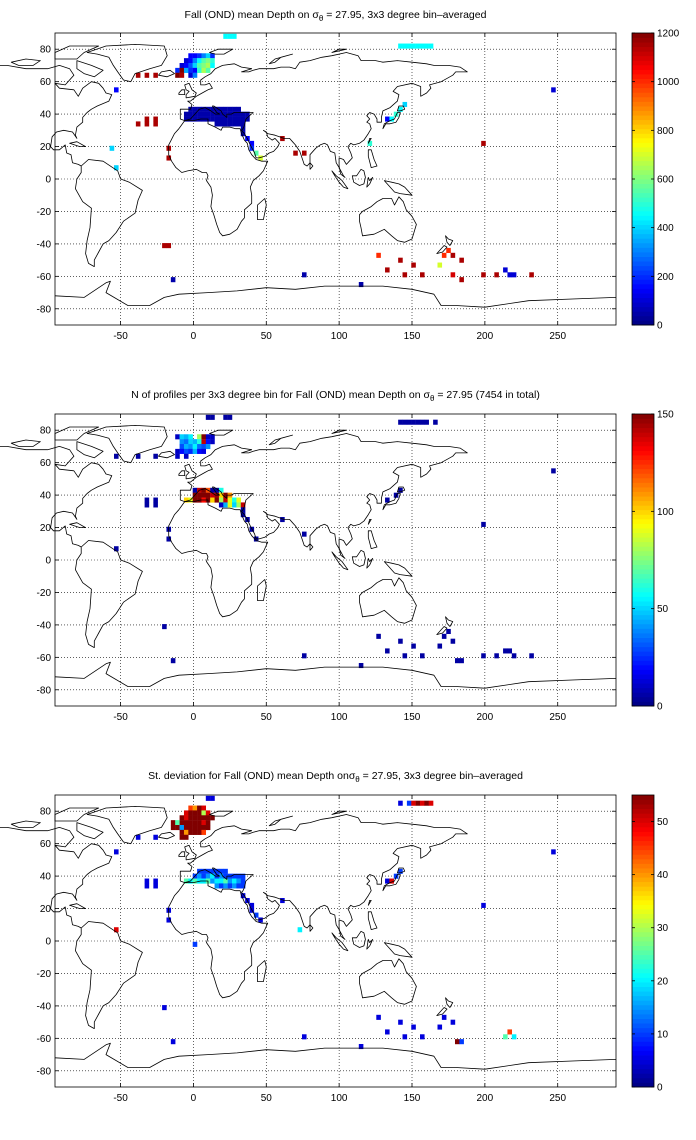 The width and height of the screenshot is (696, 1140). I want to click on colorbar-tick-label: 150, so click(665, 415).